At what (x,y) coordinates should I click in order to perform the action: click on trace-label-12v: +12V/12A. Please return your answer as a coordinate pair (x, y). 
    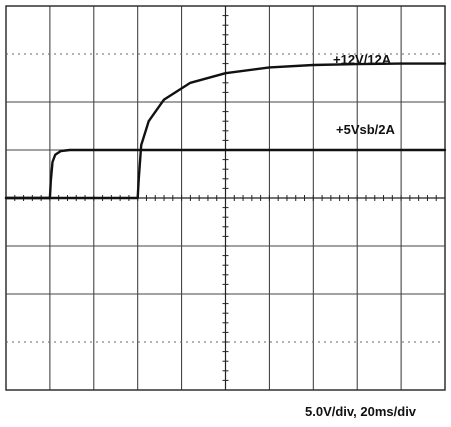
    Looking at the image, I should click on (362, 59).